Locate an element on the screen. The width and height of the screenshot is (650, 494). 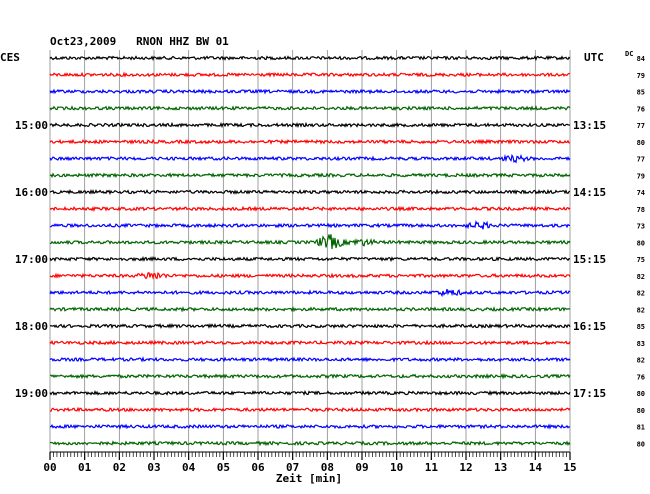
left-hour-label: 15:00 is located at coordinates (31, 125).